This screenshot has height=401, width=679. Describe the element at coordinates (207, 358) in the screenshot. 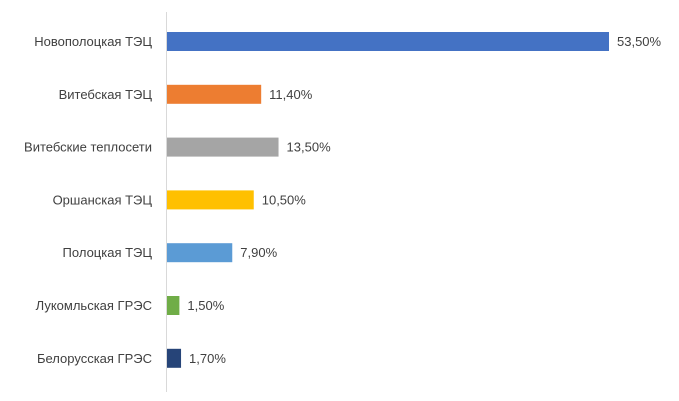

I see `data-label: 1,70%` at that location.